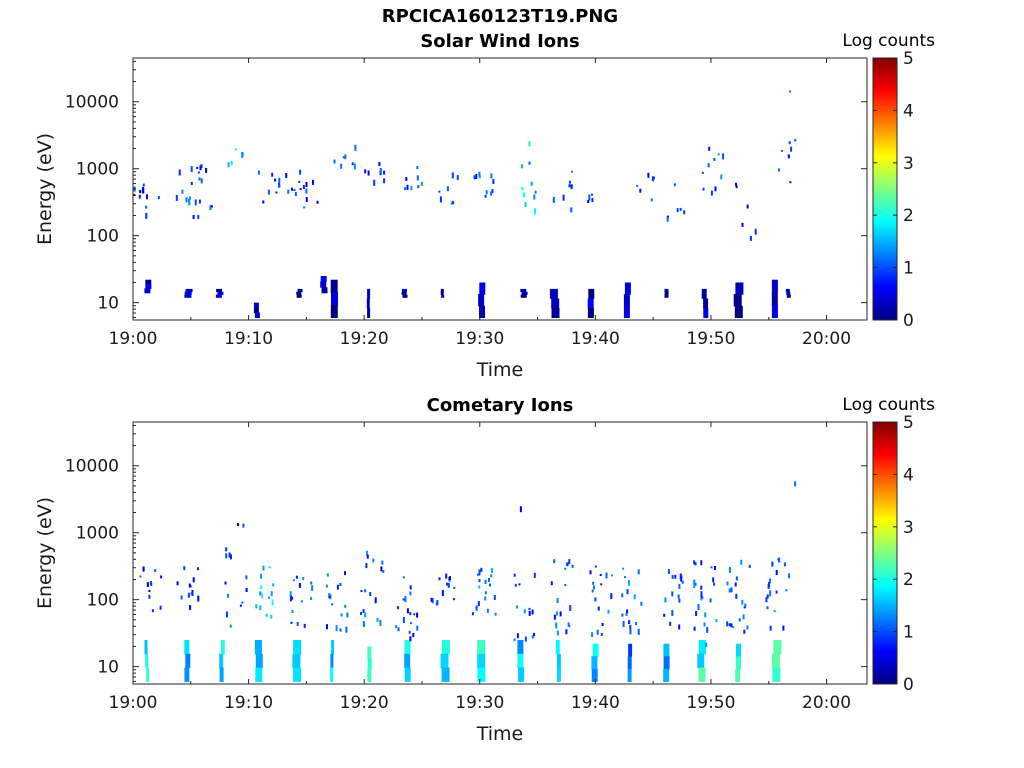 The height and width of the screenshot is (768, 1024). I want to click on panel-title-cometary: Cometary Ions, so click(500, 405).